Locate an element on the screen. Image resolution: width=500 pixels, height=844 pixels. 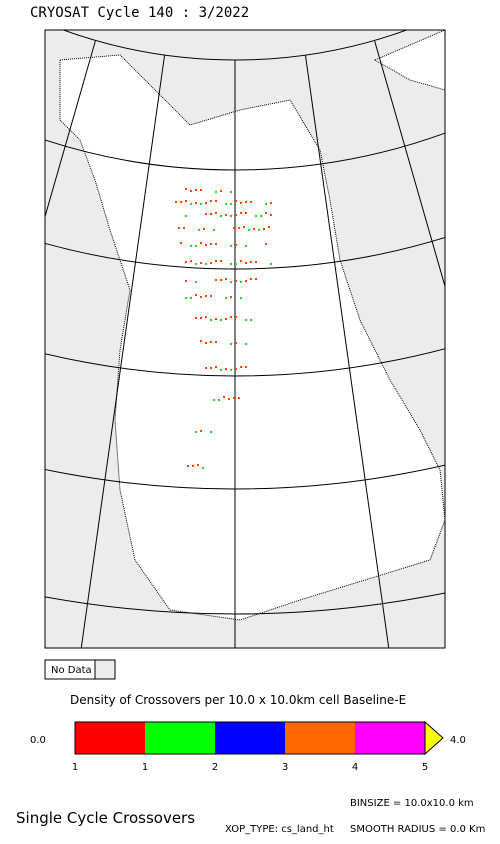
colorbar-tick-label: 2 is located at coordinates (215, 767).